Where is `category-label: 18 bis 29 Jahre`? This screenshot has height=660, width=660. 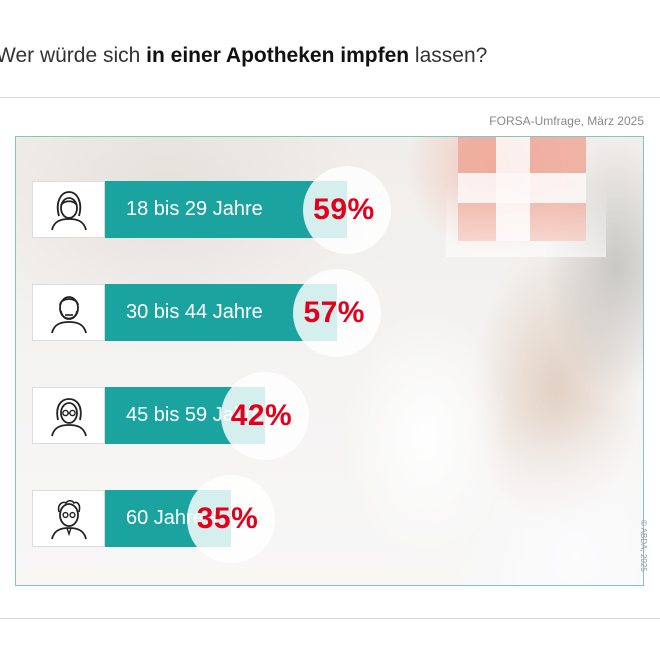 category-label: 18 bis 29 Jahre is located at coordinates (194, 209).